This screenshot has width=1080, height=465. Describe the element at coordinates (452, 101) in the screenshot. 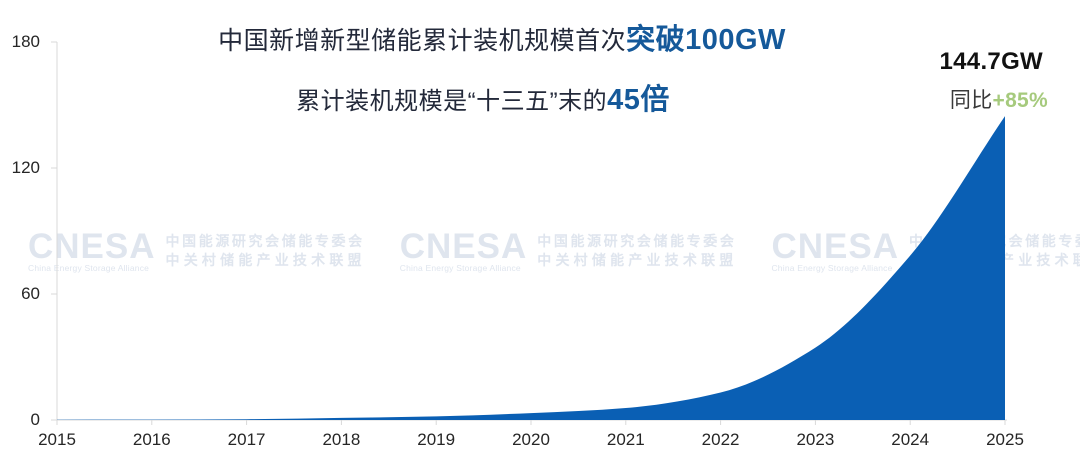

I see `subtitle-prefix: 累计装机规模是“十三五”末的` at that location.